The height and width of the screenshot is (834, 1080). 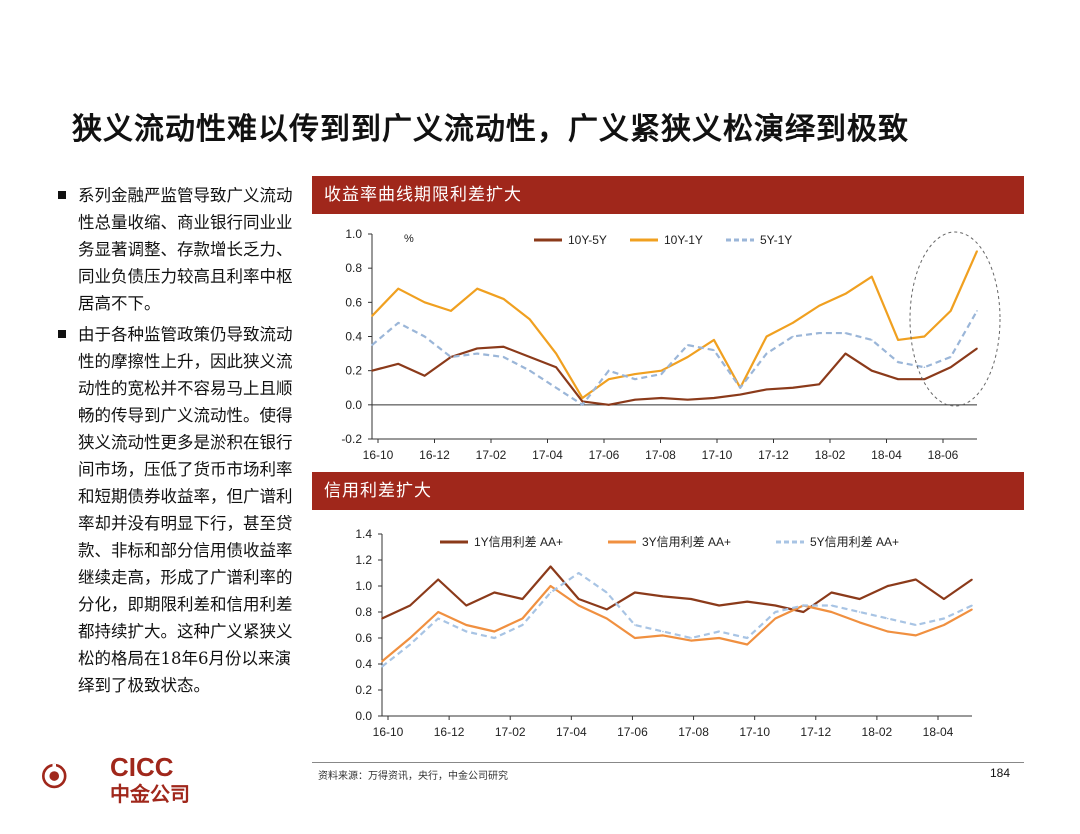 I want to click on legend-label-2: 10Y-1Y, so click(x=683, y=240).